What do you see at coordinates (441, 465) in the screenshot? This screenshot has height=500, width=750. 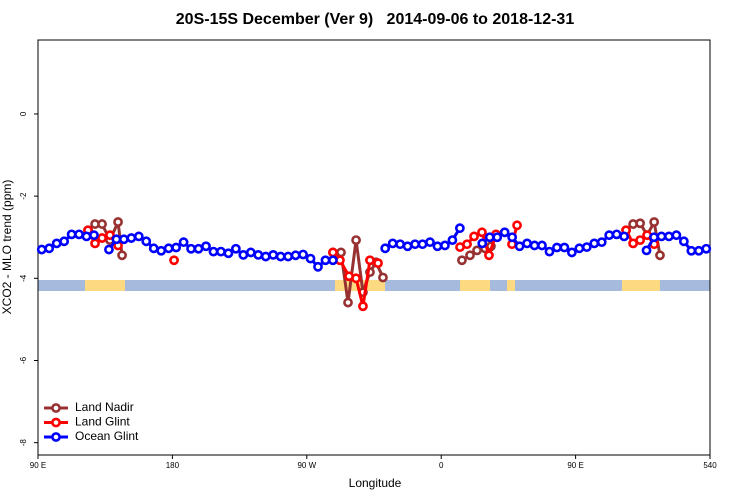 I see `x-tick-label: 0` at bounding box center [441, 465].